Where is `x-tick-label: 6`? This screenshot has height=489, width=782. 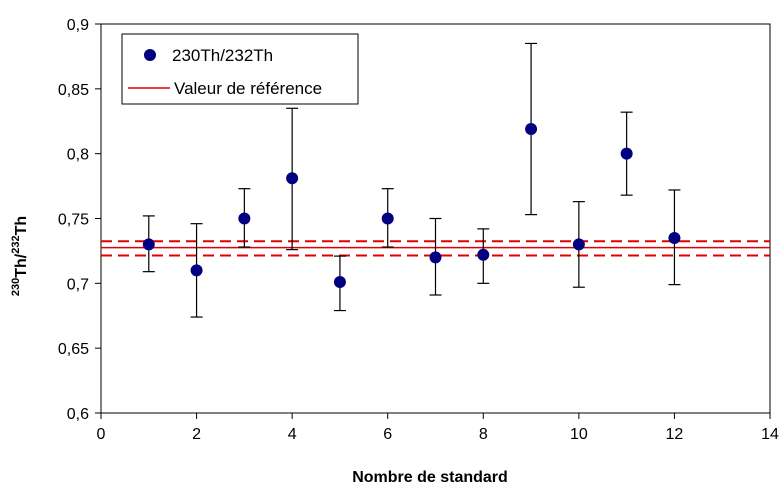
x-tick-label: 6 is located at coordinates (387, 434).